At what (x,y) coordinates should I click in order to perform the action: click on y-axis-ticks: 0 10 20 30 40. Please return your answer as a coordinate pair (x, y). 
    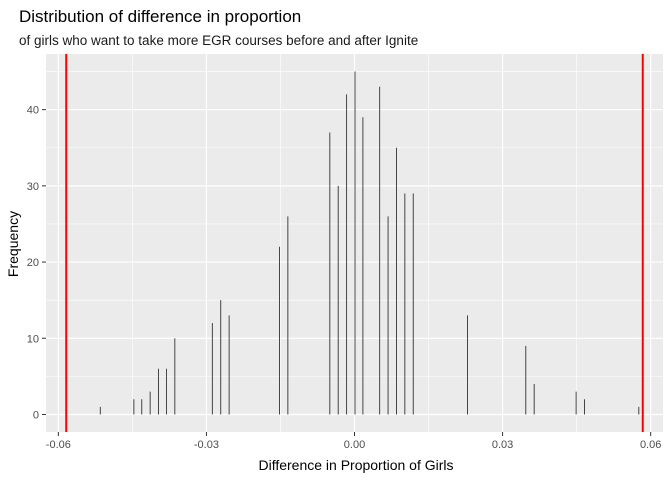
    Looking at the image, I should click on (36, 263).